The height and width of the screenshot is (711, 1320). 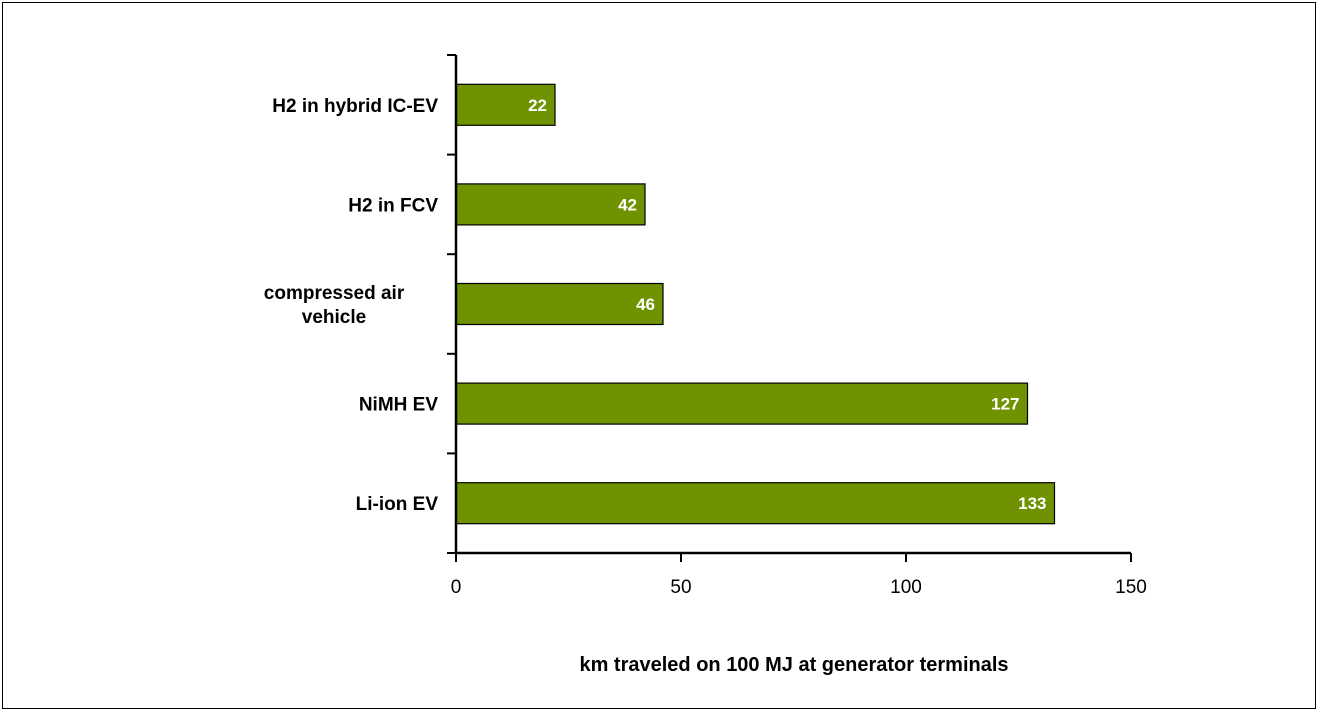 What do you see at coordinates (645, 304) in the screenshot?
I see `value-label-2: 46` at bounding box center [645, 304].